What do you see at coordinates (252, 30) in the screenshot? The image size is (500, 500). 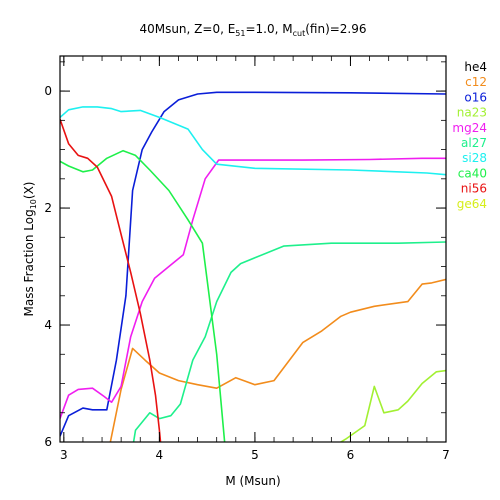 I see `chart-title: 40Msun, Z=0, E51=1.0, Mcut(fin)=2.96` at bounding box center [252, 30].